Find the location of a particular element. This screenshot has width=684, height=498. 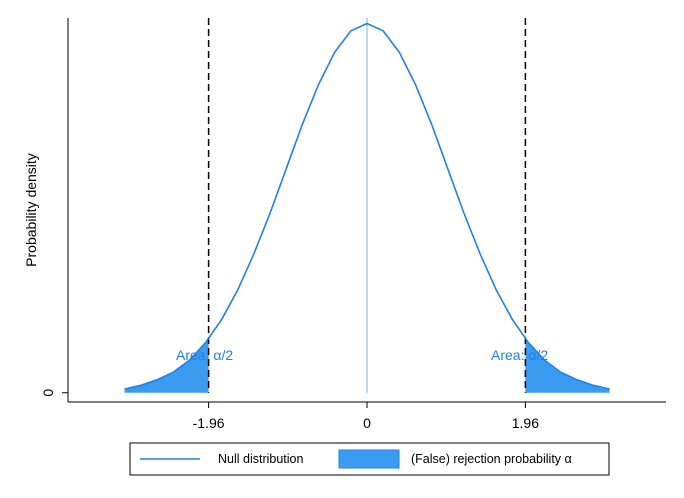

legend-box-swatch is located at coordinates (369, 459).